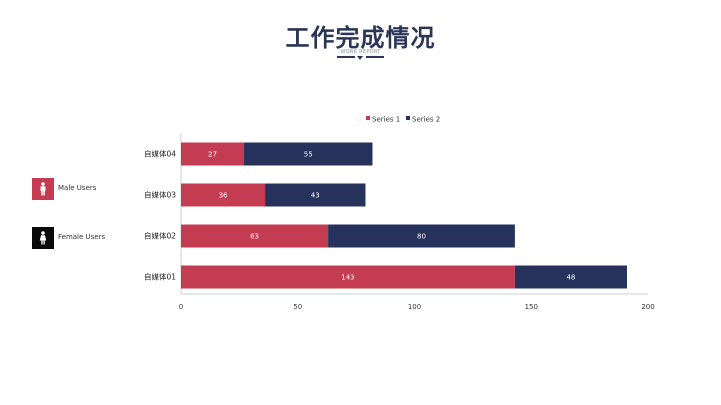 This screenshot has width=721, height=405. What do you see at coordinates (181, 307) in the screenshot?
I see `x-tick-label: 0` at bounding box center [181, 307].